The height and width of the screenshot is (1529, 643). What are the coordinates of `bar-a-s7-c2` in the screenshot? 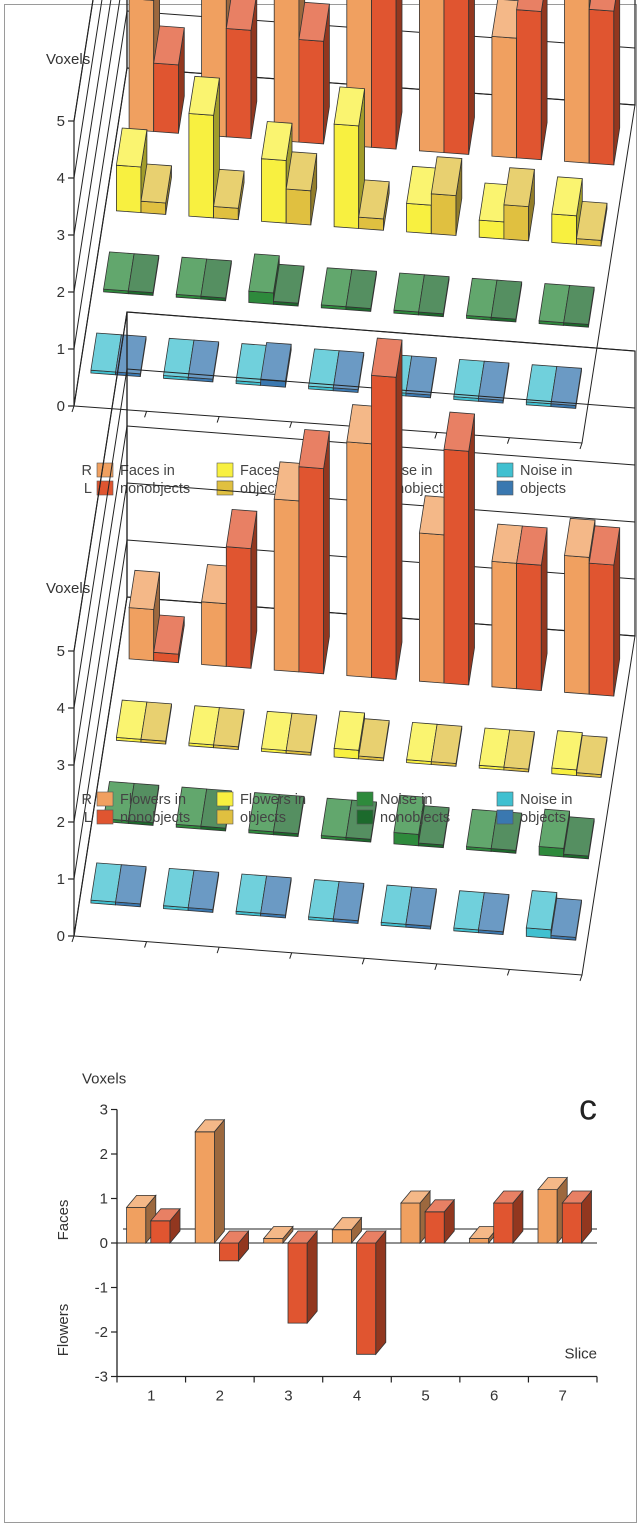 It's located at (276, 365).